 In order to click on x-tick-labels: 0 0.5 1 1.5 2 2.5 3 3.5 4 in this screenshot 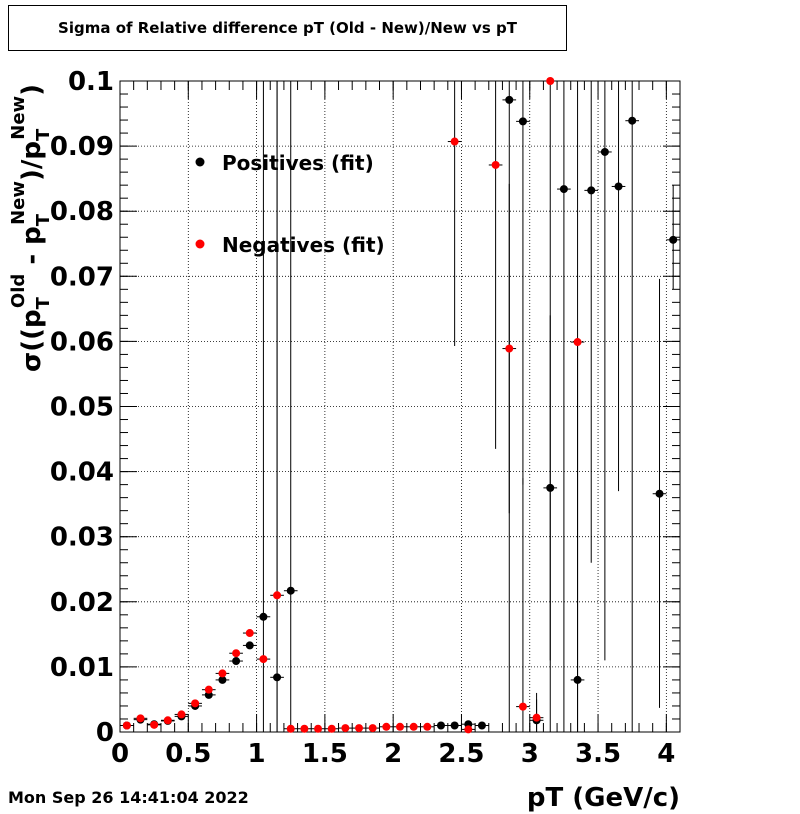, I will do `click(393, 754)`.